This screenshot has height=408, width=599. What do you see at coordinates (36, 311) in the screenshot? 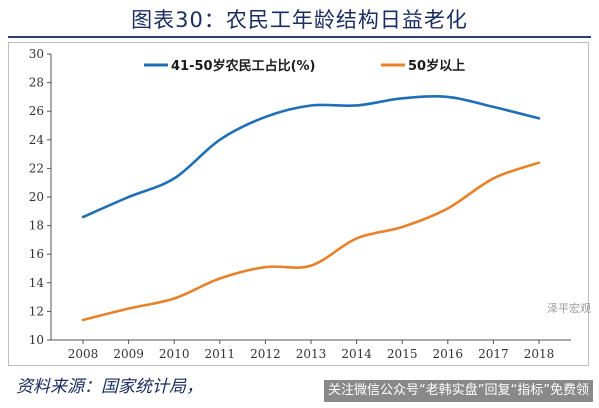
I see `y-tick-label: 12` at bounding box center [36, 311].